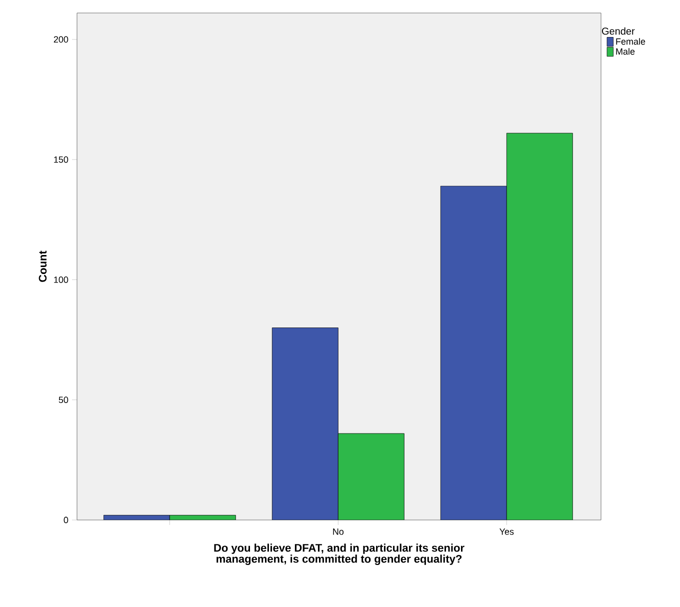 The height and width of the screenshot is (607, 680). Describe the element at coordinates (66, 520) in the screenshot. I see `y-tick-label: 0` at that location.